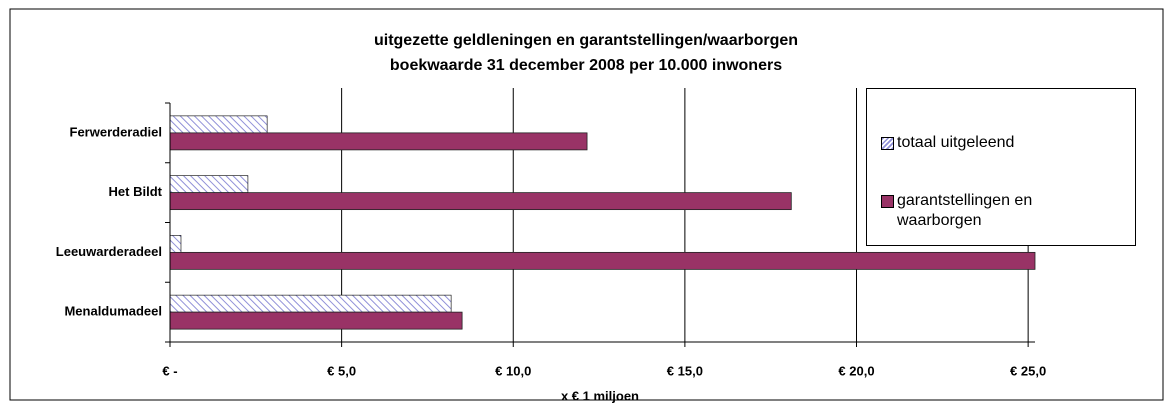  What do you see at coordinates (113, 311) in the screenshot?
I see `y-tick-label: Menaldumadeel` at bounding box center [113, 311].